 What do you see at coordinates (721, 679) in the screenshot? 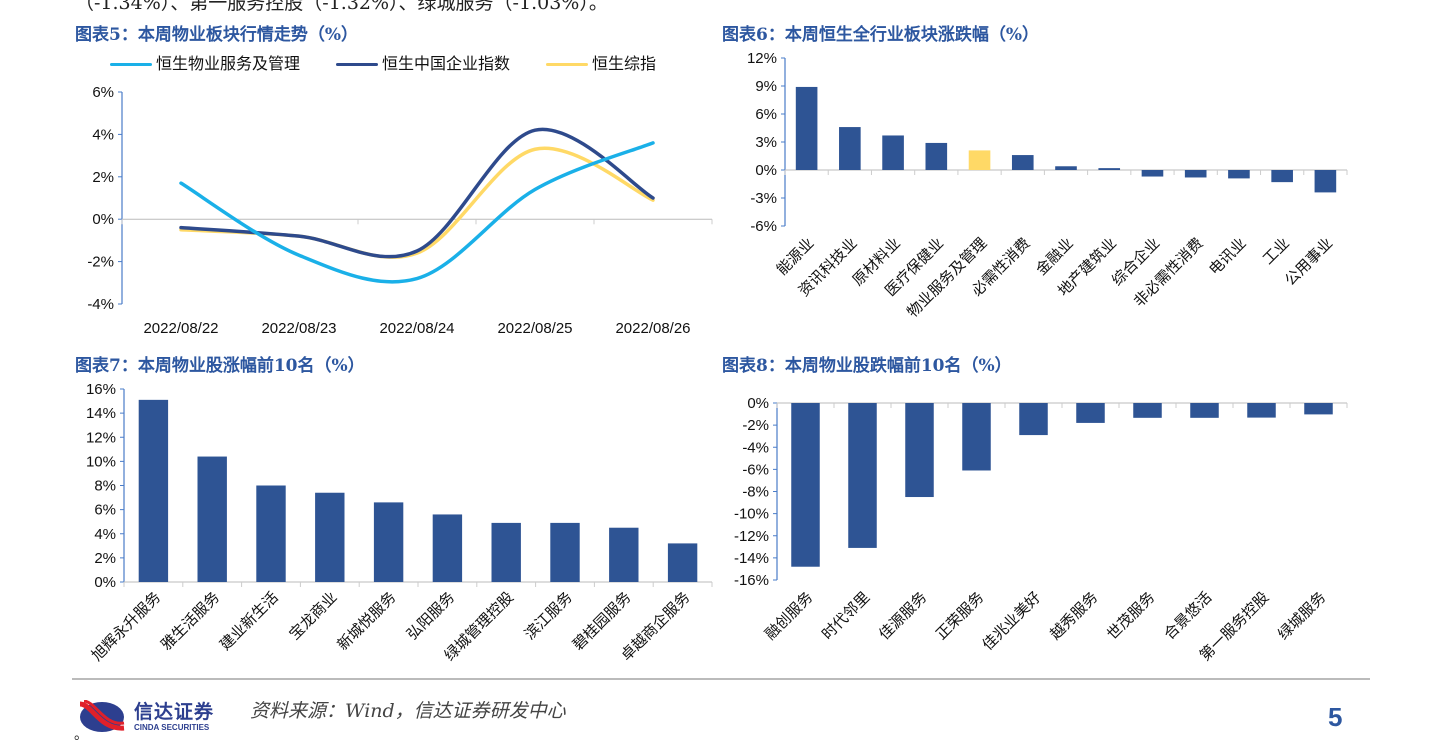
I see `footer-divider` at bounding box center [721, 679].